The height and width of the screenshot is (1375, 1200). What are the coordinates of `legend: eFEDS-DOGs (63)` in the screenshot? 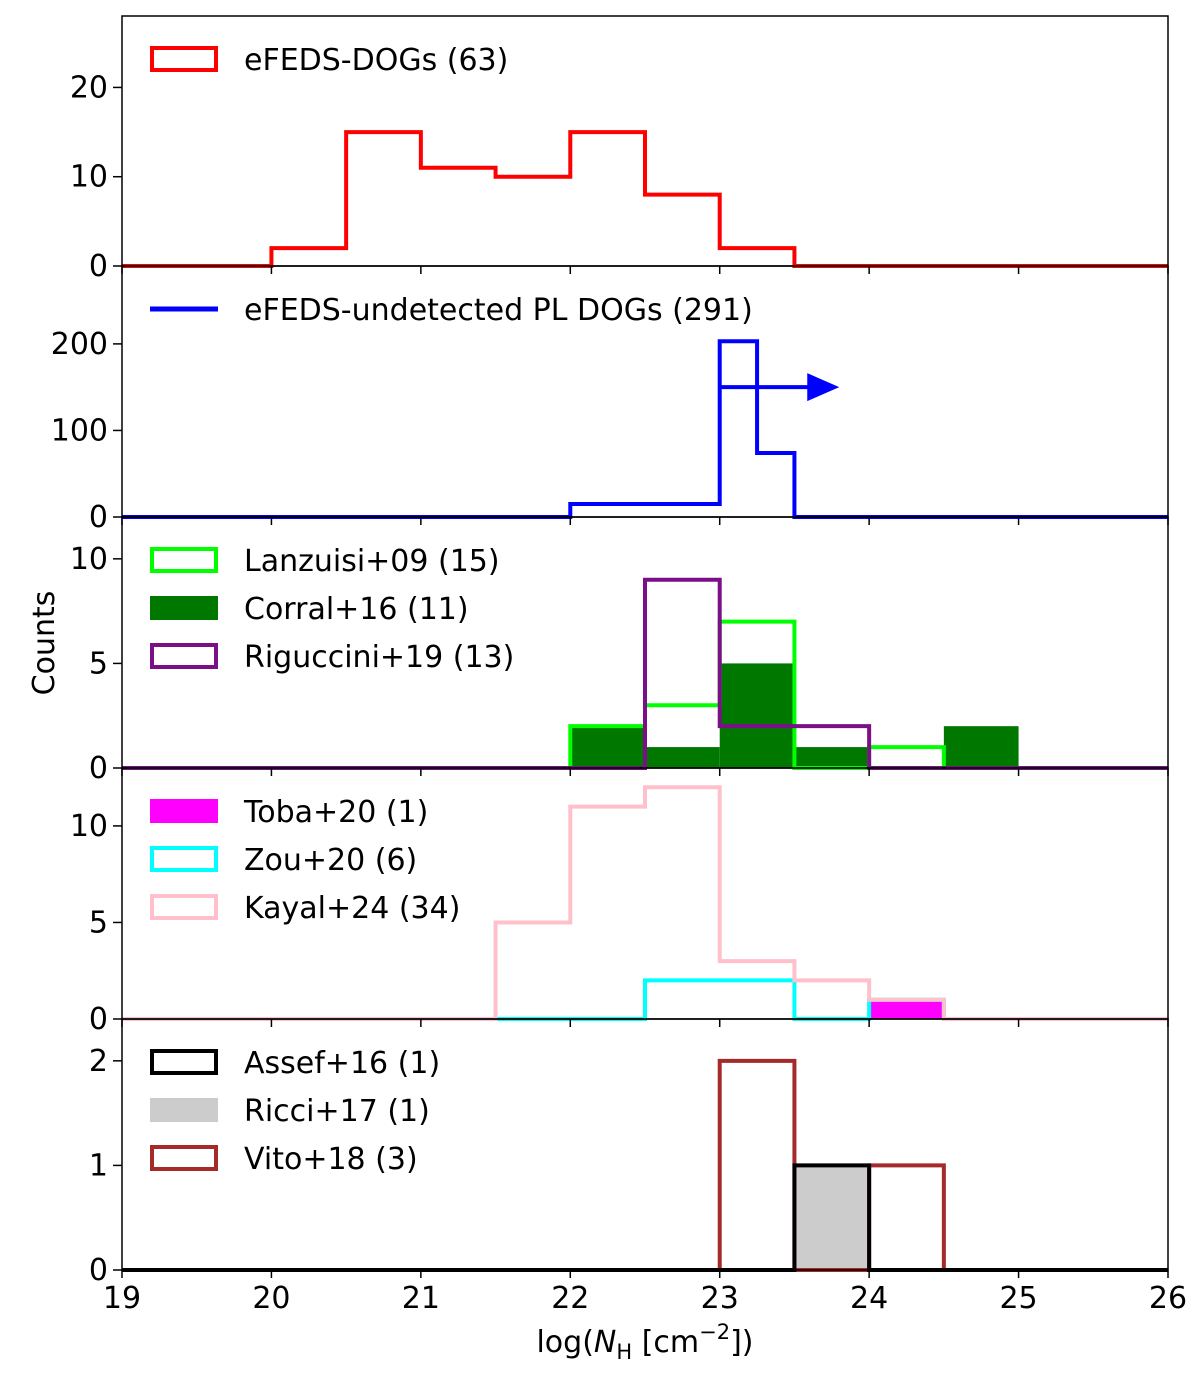 It's located at (329, 60).